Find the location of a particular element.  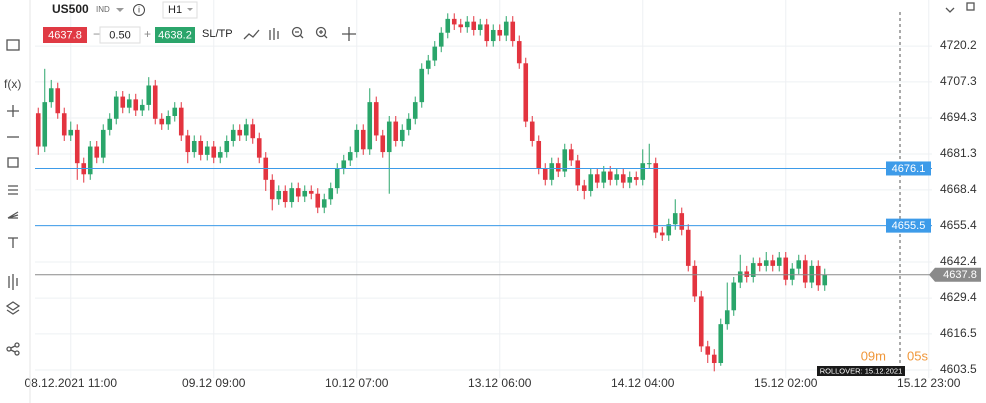

sell-button is located at coordinates (65, 35).